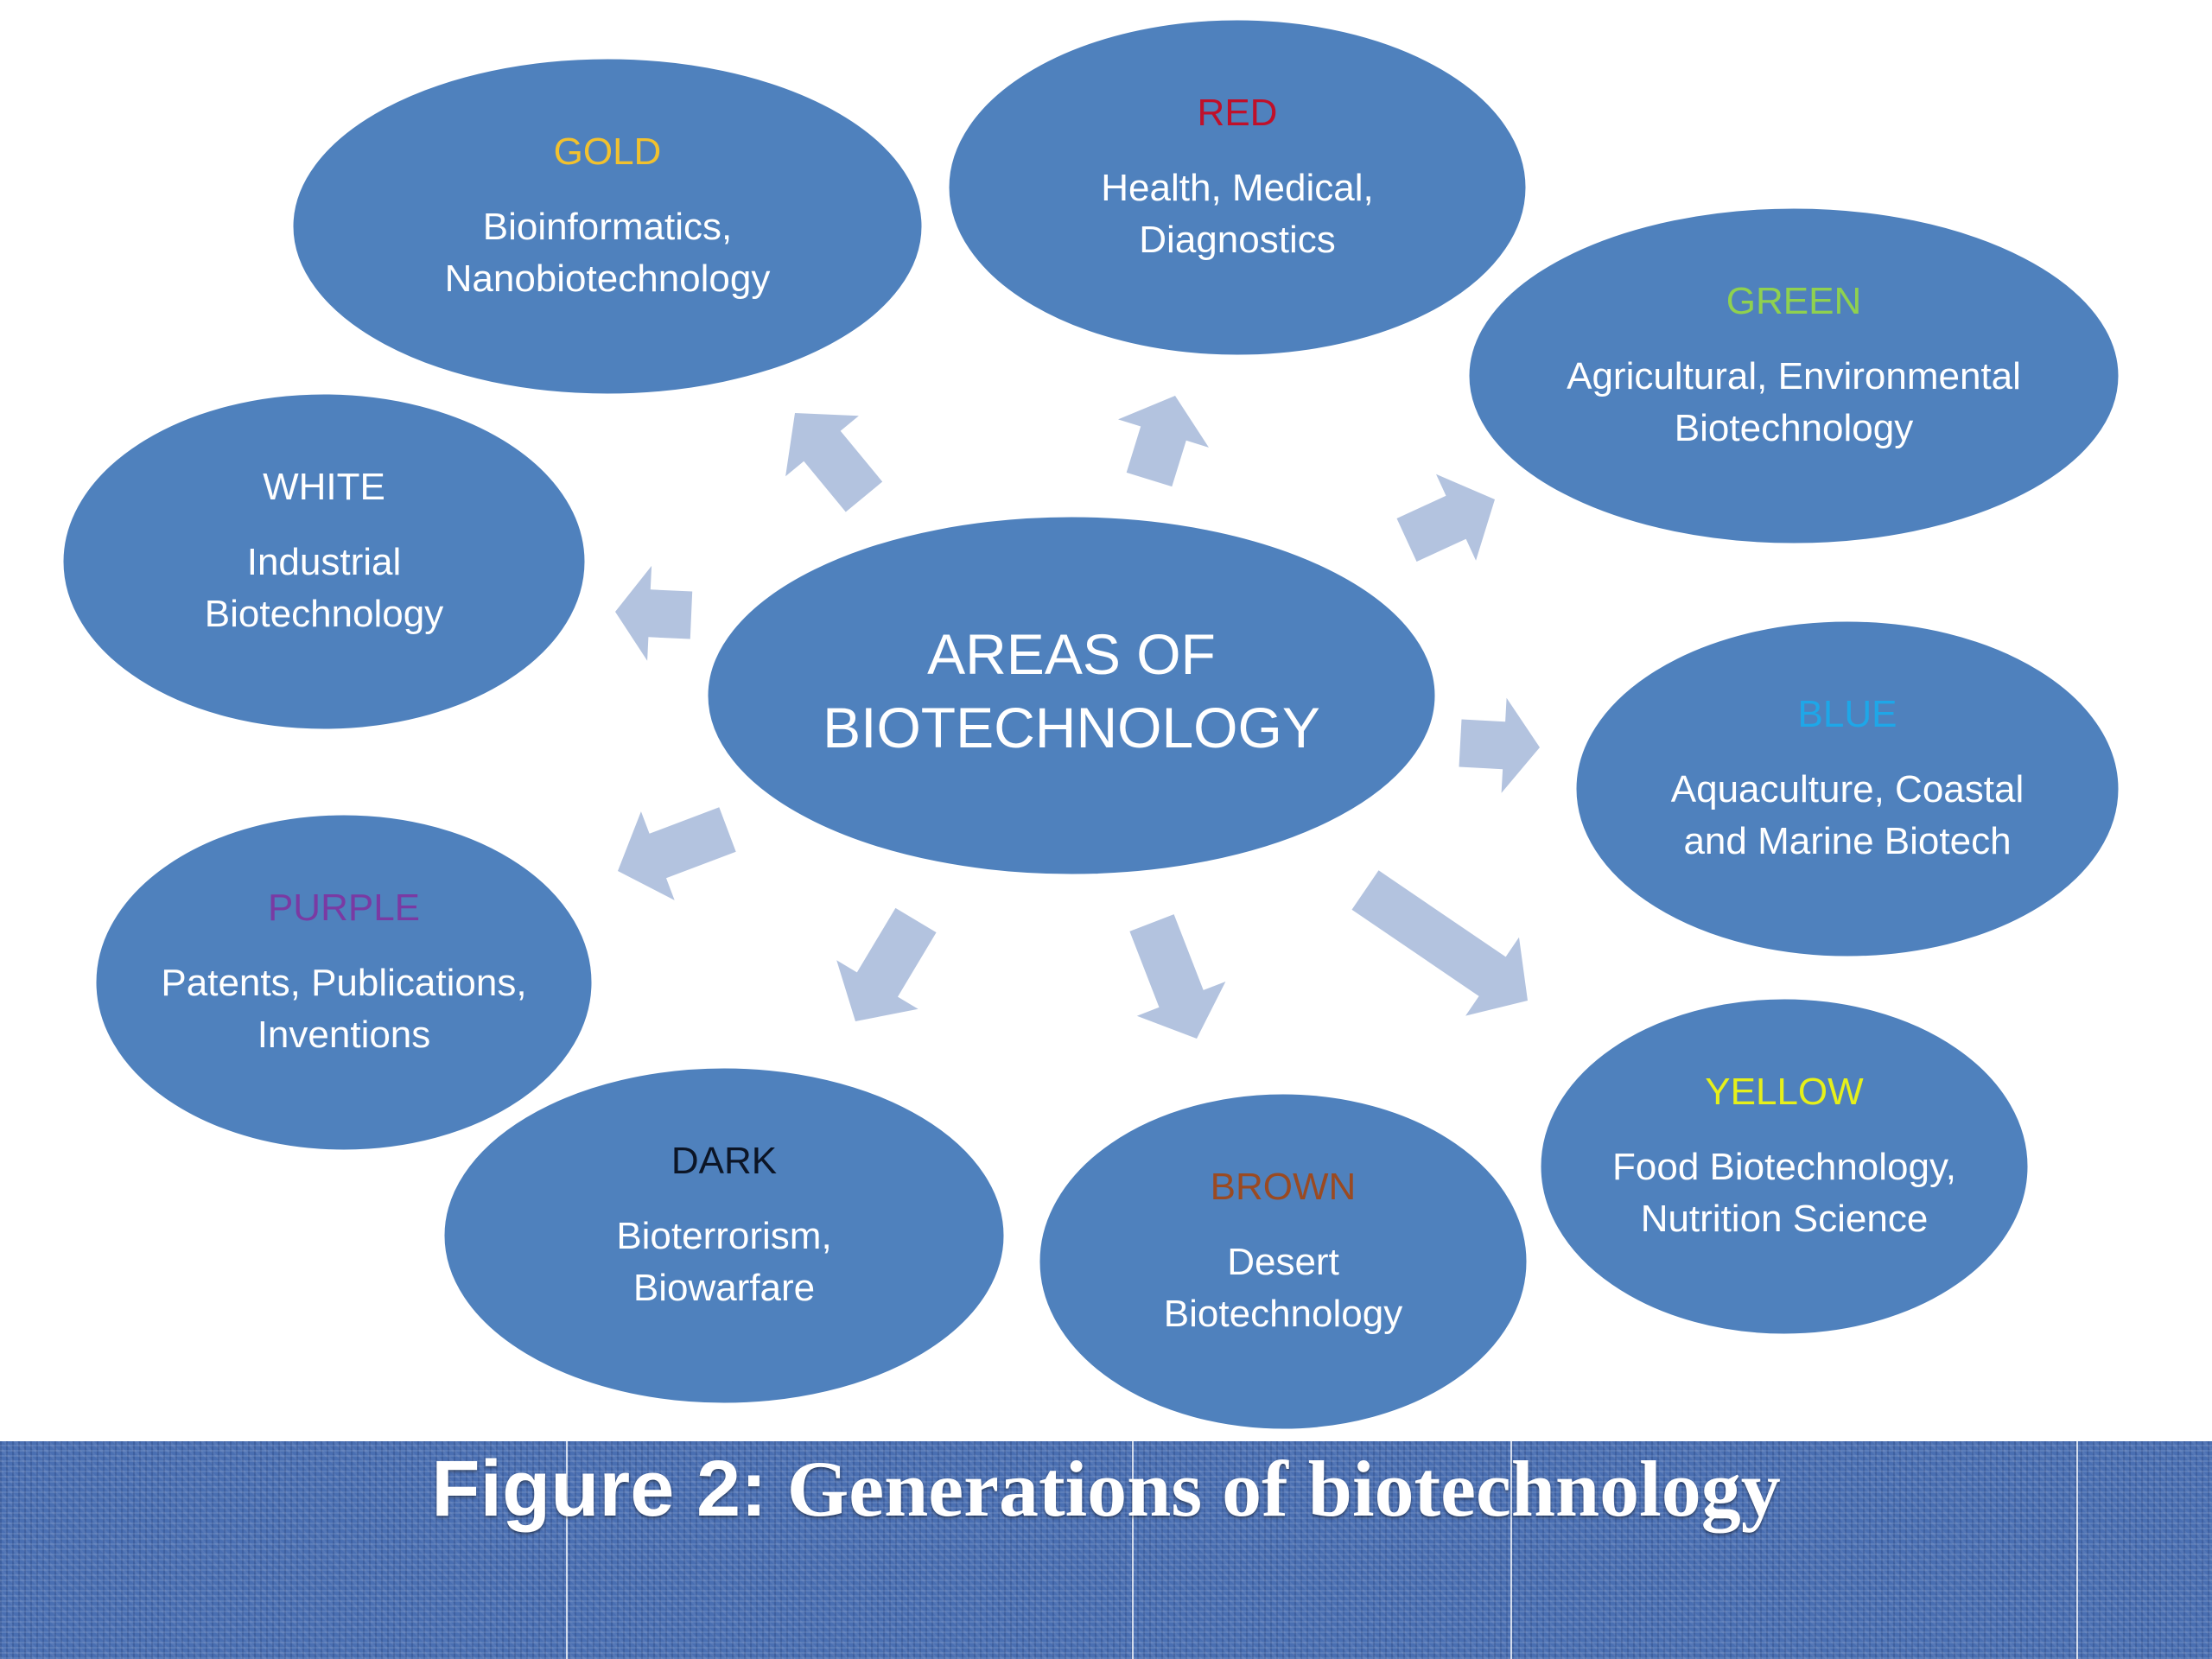 This screenshot has width=2212, height=1659. Describe the element at coordinates (724, 1161) in the screenshot. I see `area-label: DARK` at that location.